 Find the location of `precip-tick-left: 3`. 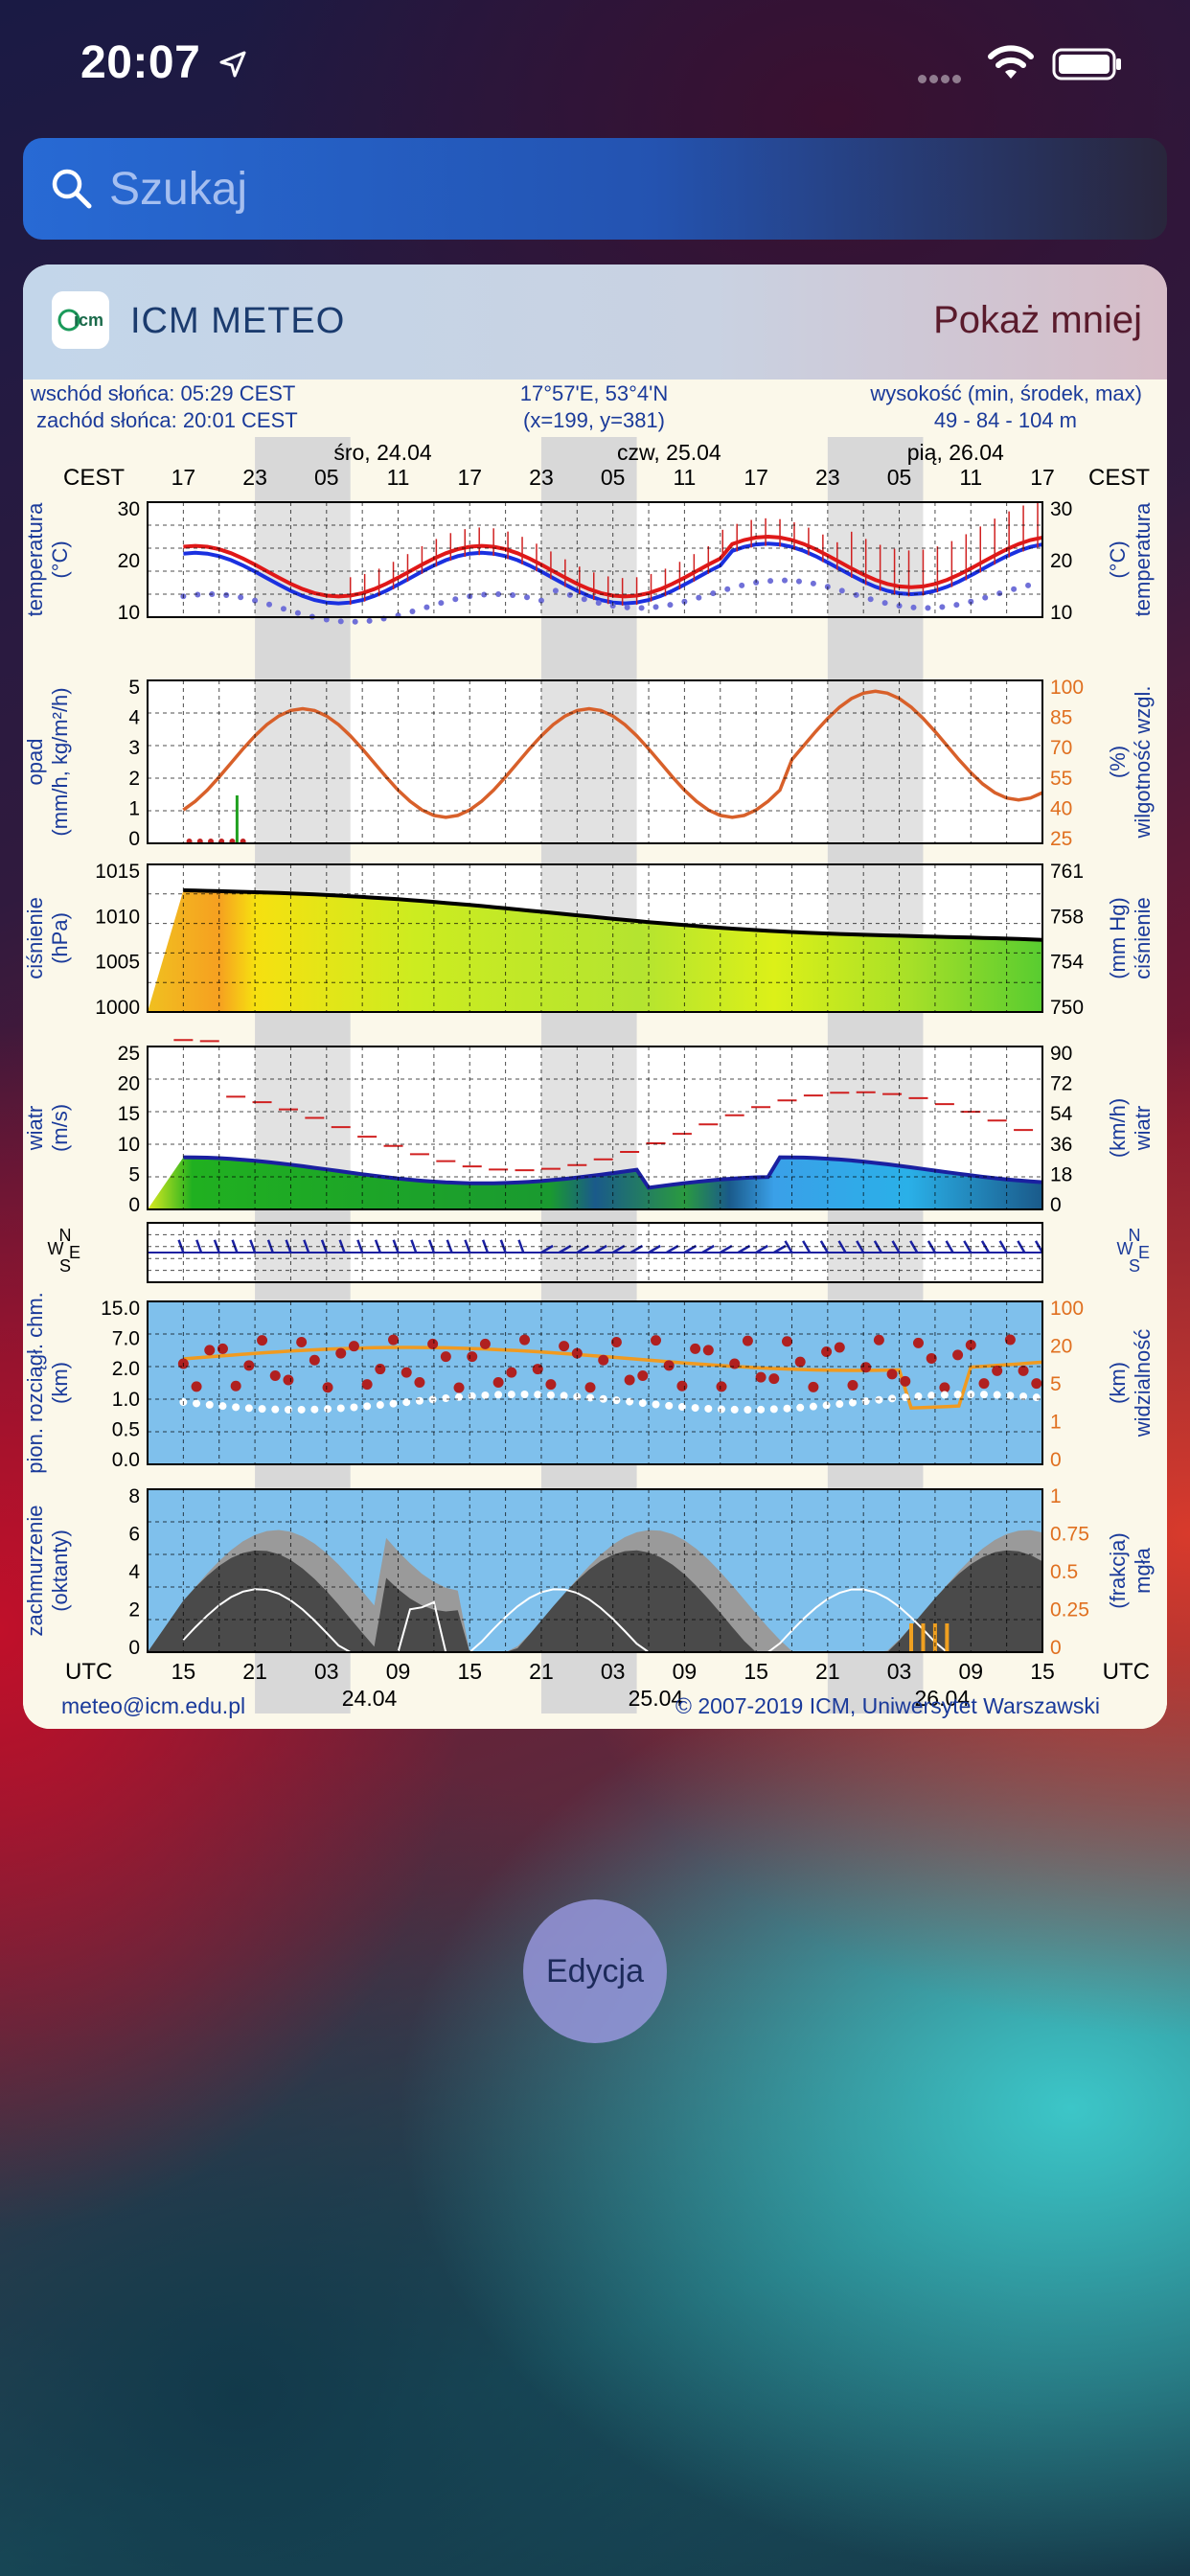

precip-tick-left: 3 is located at coordinates (134, 748).